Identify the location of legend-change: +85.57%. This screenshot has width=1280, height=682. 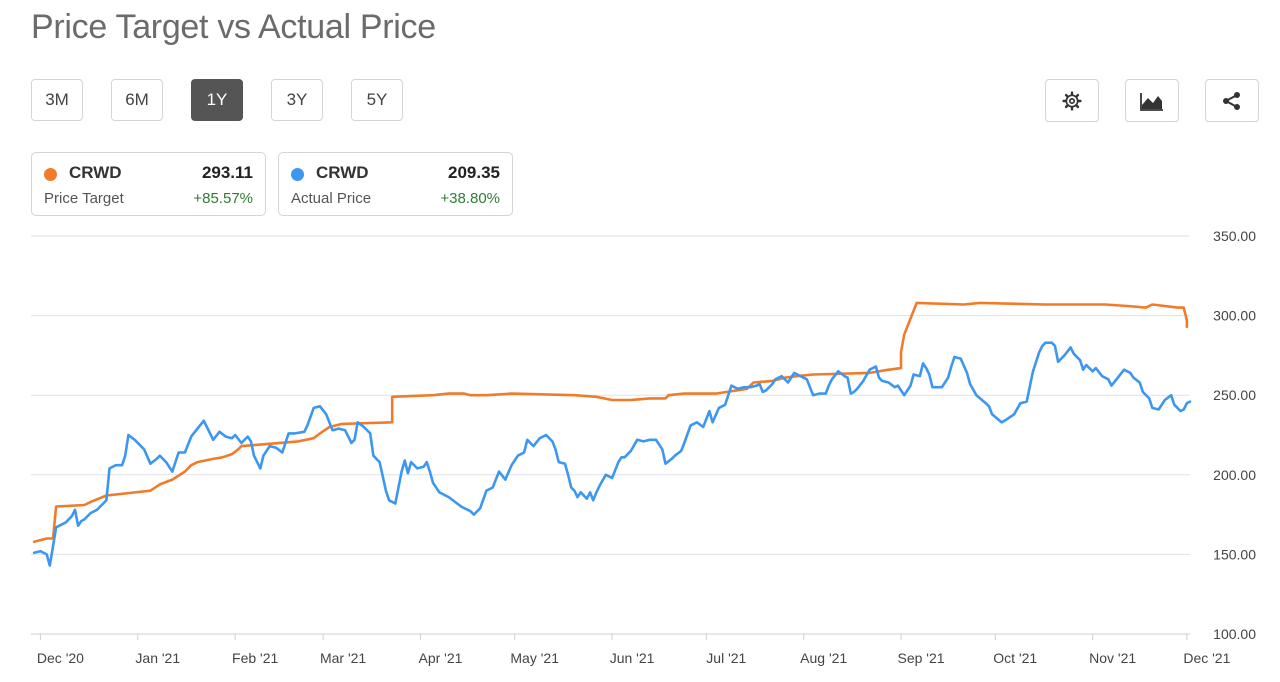
(223, 198).